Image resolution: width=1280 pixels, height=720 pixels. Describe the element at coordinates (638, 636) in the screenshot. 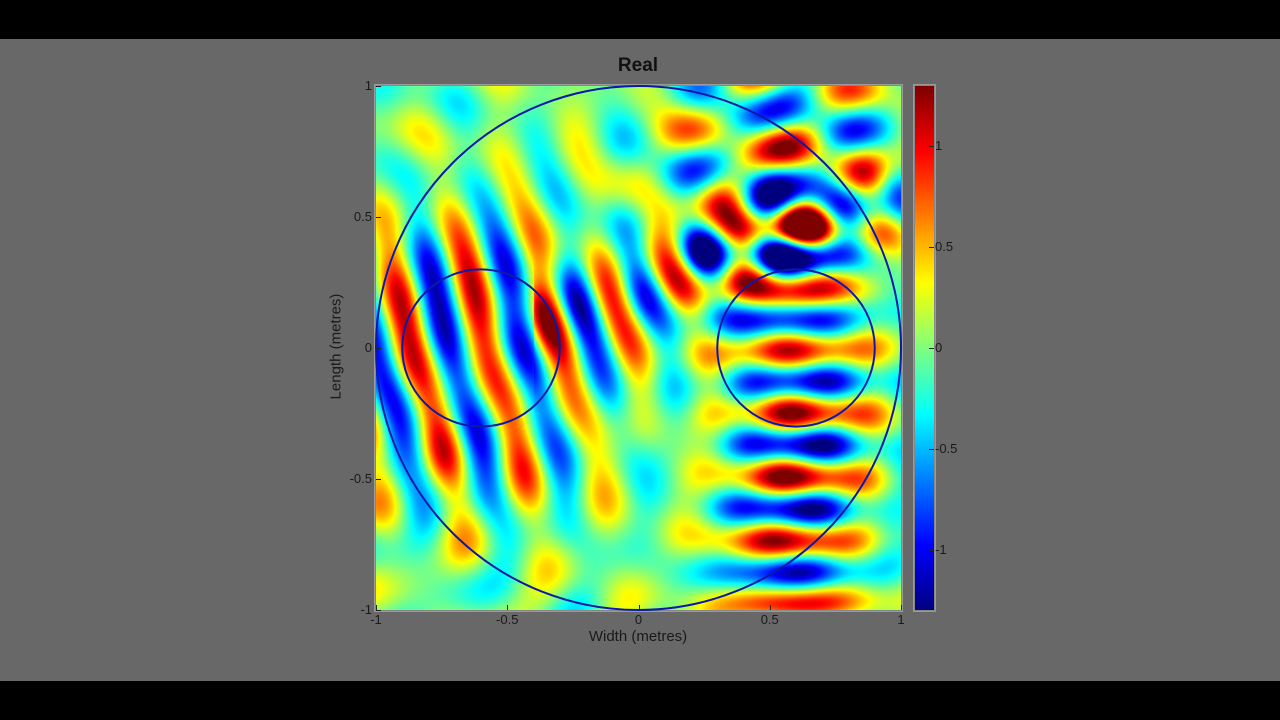

I see `x-axis-label: Width (metres)` at that location.